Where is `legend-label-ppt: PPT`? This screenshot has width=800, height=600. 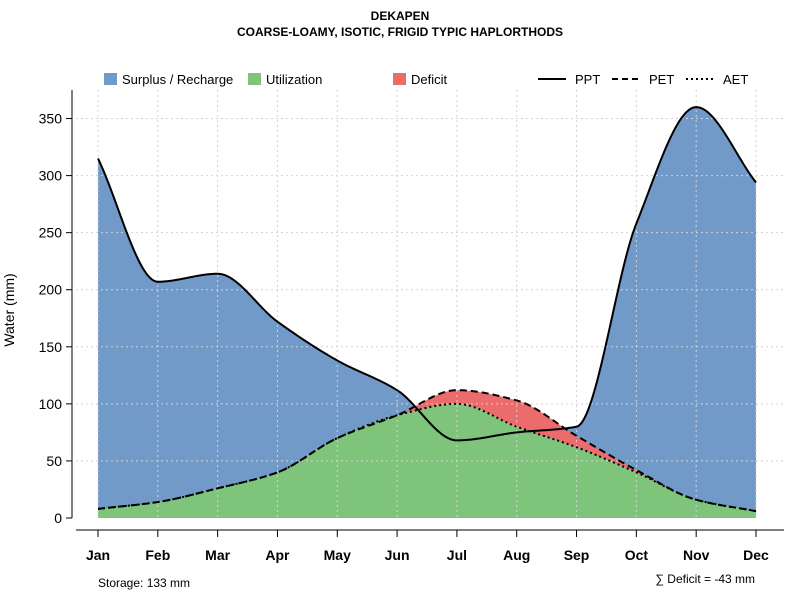
legend-label-ppt: PPT is located at coordinates (587, 79).